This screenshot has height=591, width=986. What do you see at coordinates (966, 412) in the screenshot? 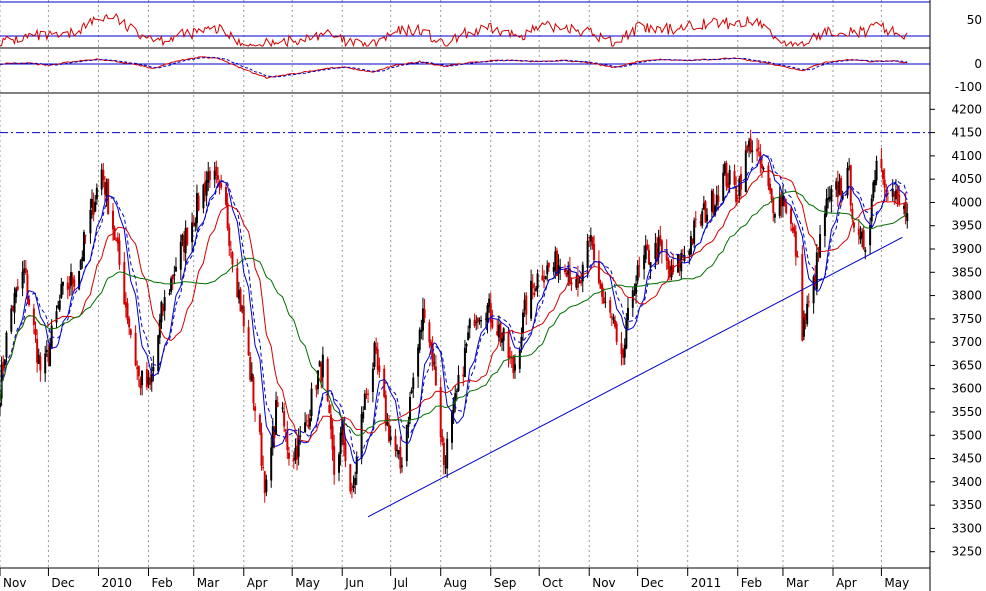
I see `price-axis-label: 3550` at bounding box center [966, 412].